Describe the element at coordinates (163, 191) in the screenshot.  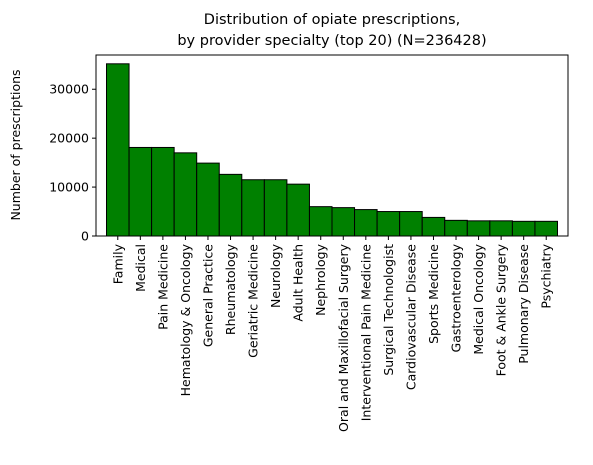
I see `bar-pain-medicine` at that location.